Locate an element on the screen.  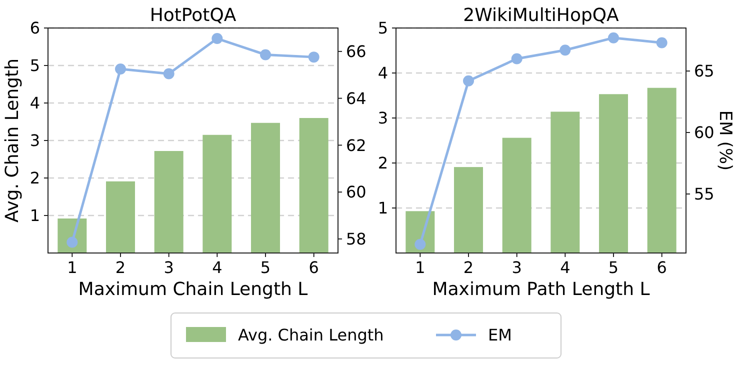
y-axis-title: Avg. Chain Length is located at coordinates (12, 140).